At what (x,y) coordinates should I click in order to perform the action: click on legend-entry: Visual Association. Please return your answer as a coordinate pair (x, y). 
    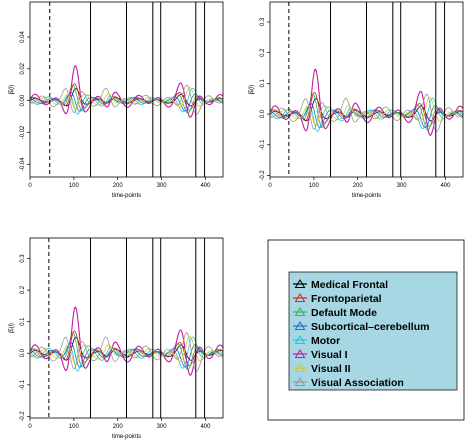
    Looking at the image, I should click on (348, 383).